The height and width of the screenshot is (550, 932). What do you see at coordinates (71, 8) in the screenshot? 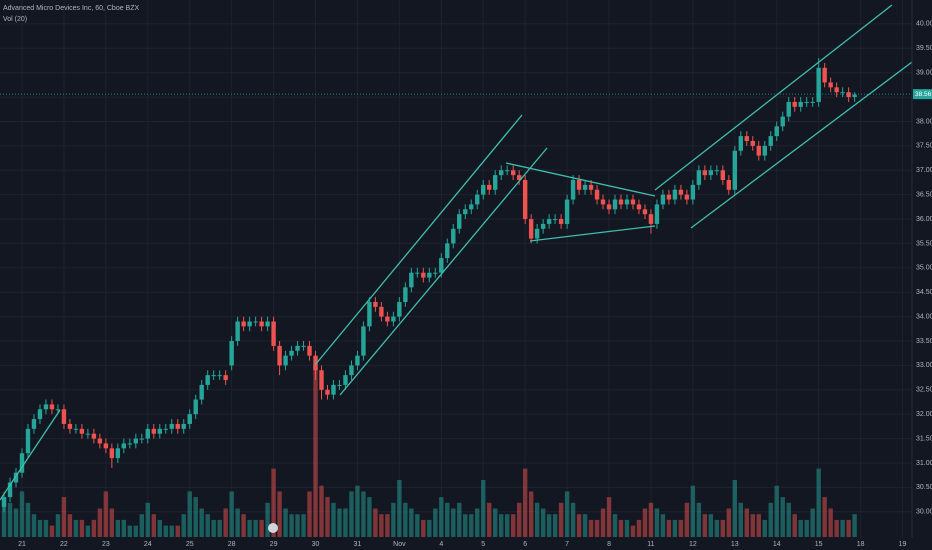
I see `chart-title: Advanced Micro Devices Inc, 60, Cboe BZX` at bounding box center [71, 8].